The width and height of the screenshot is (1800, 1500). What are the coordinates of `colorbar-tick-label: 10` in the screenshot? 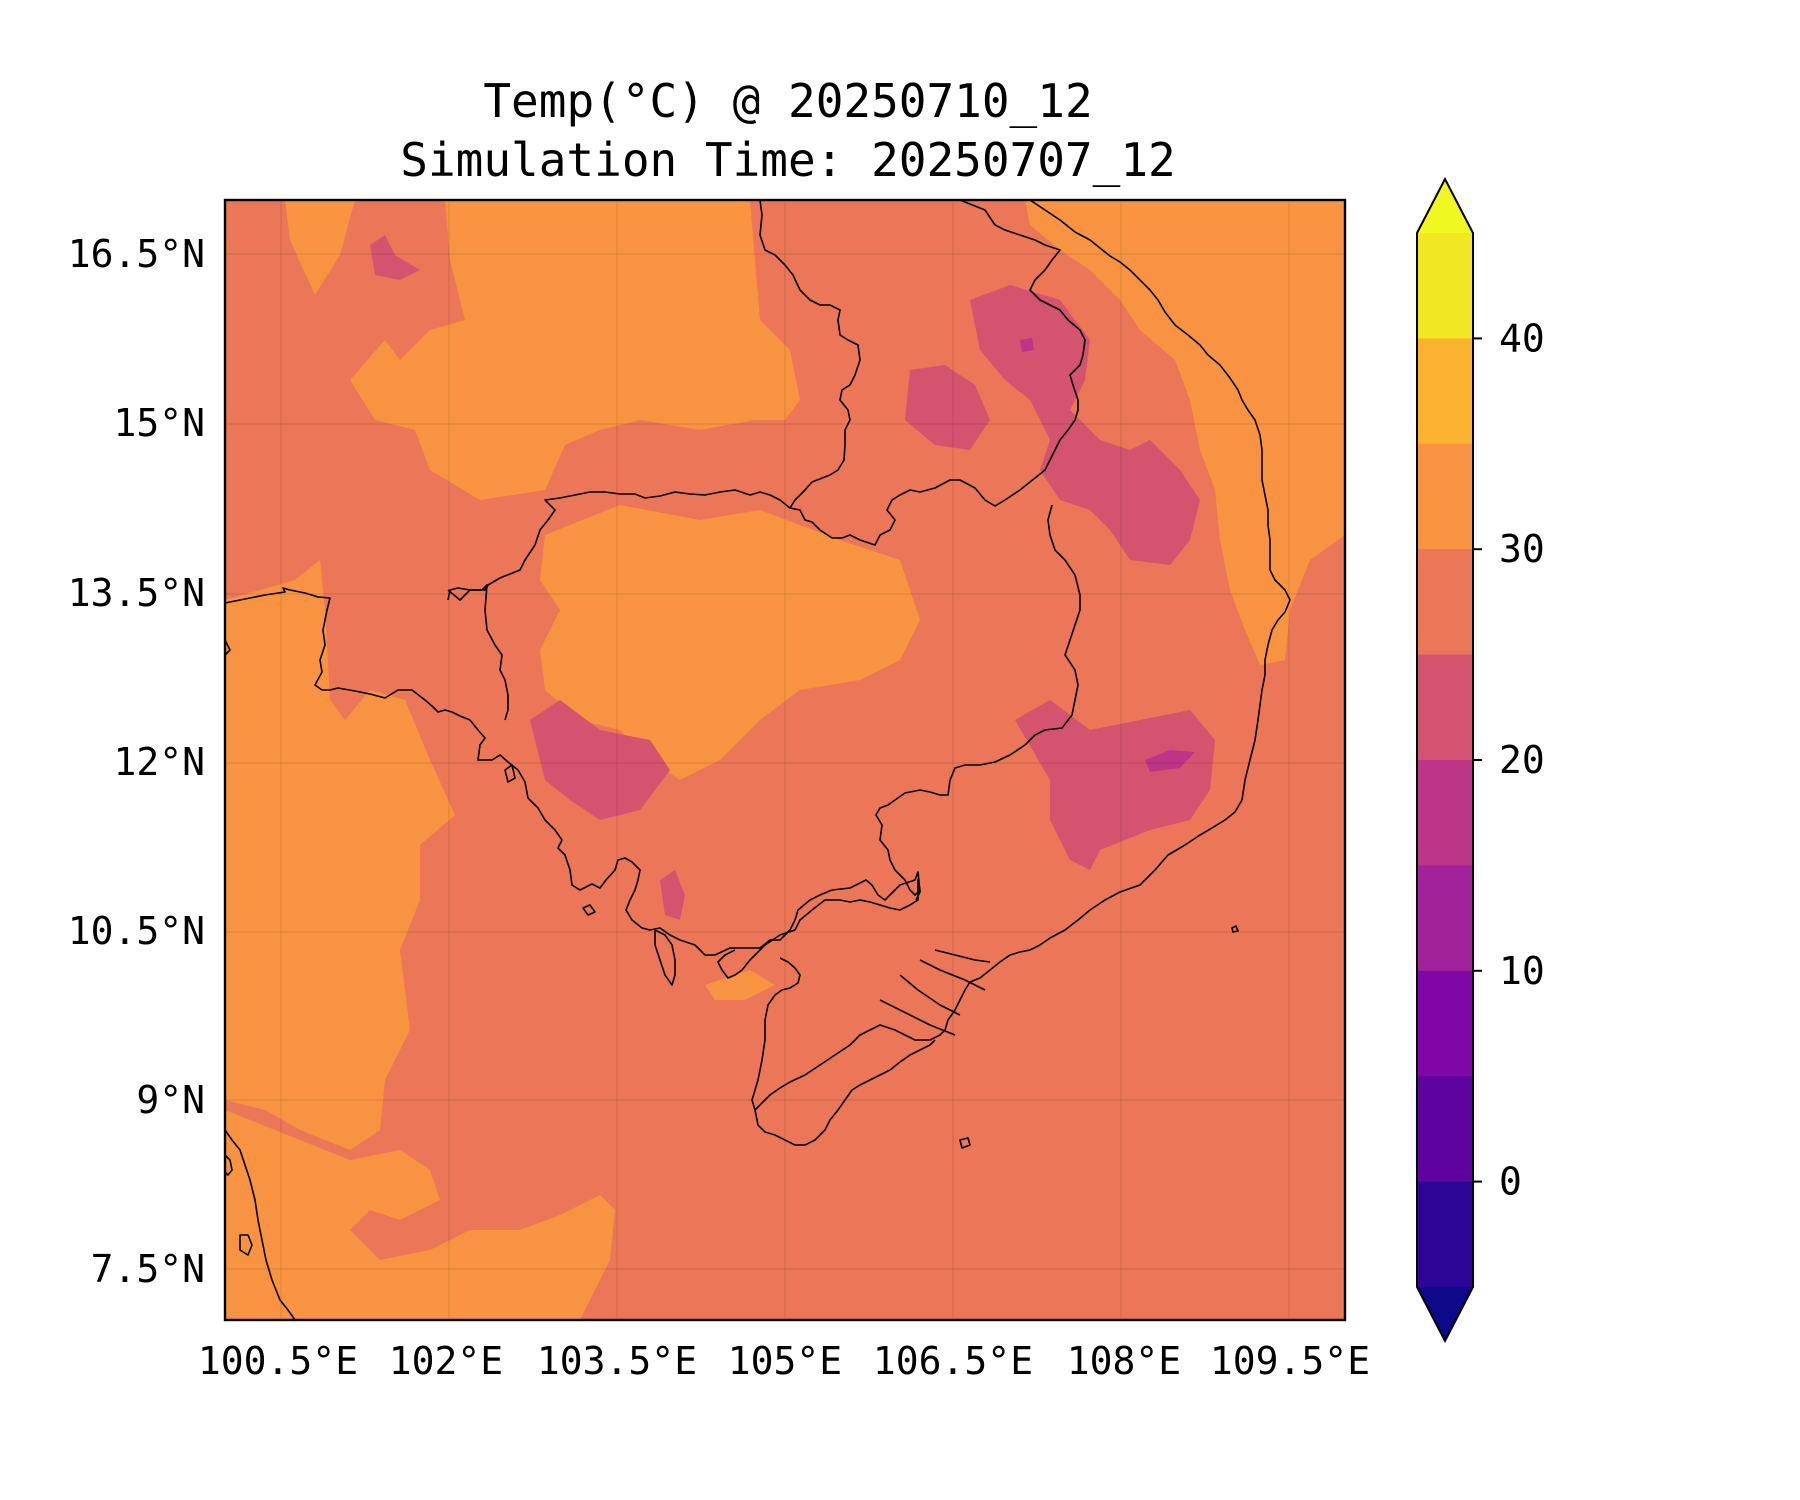 It's located at (1522, 971).